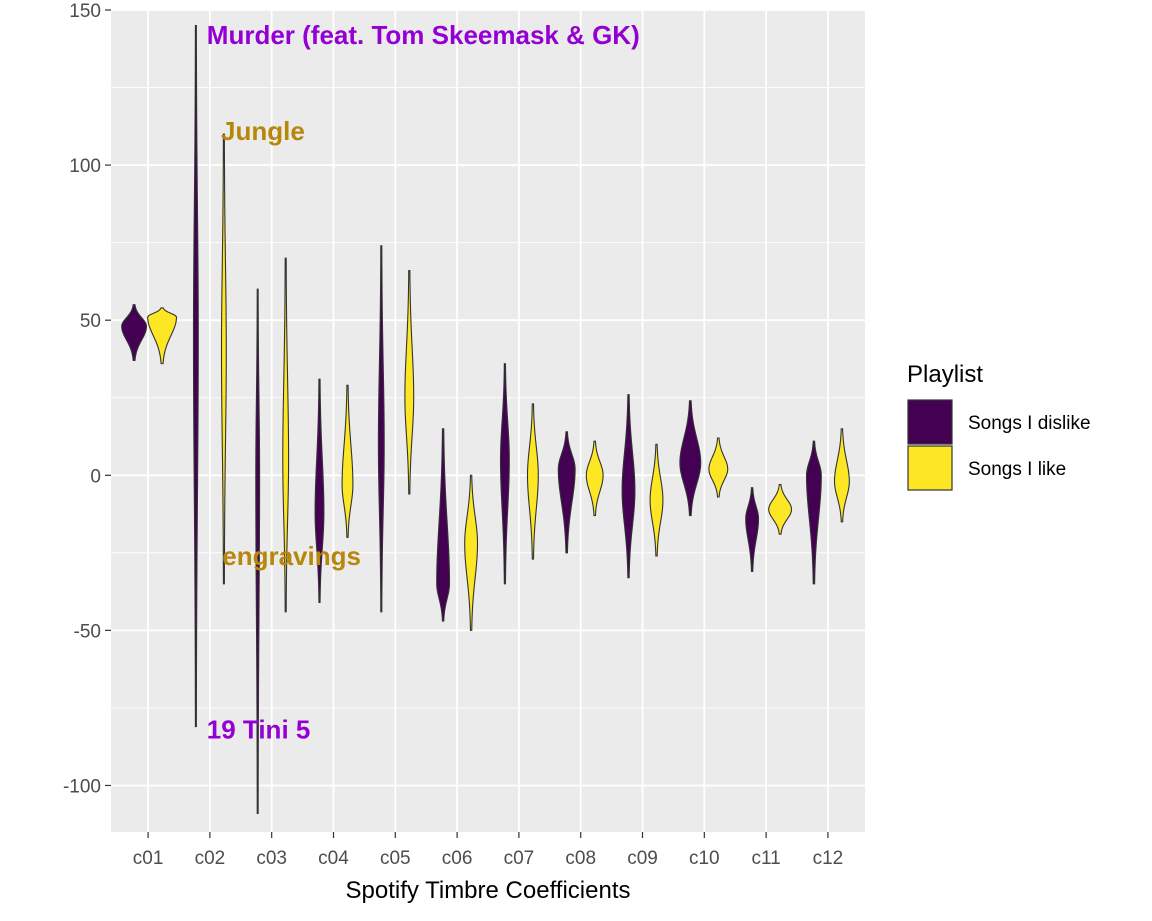 The width and height of the screenshot is (1152, 921). Describe the element at coordinates (259, 730) in the screenshot. I see `annotation-label: 19 Tini 5` at that location.